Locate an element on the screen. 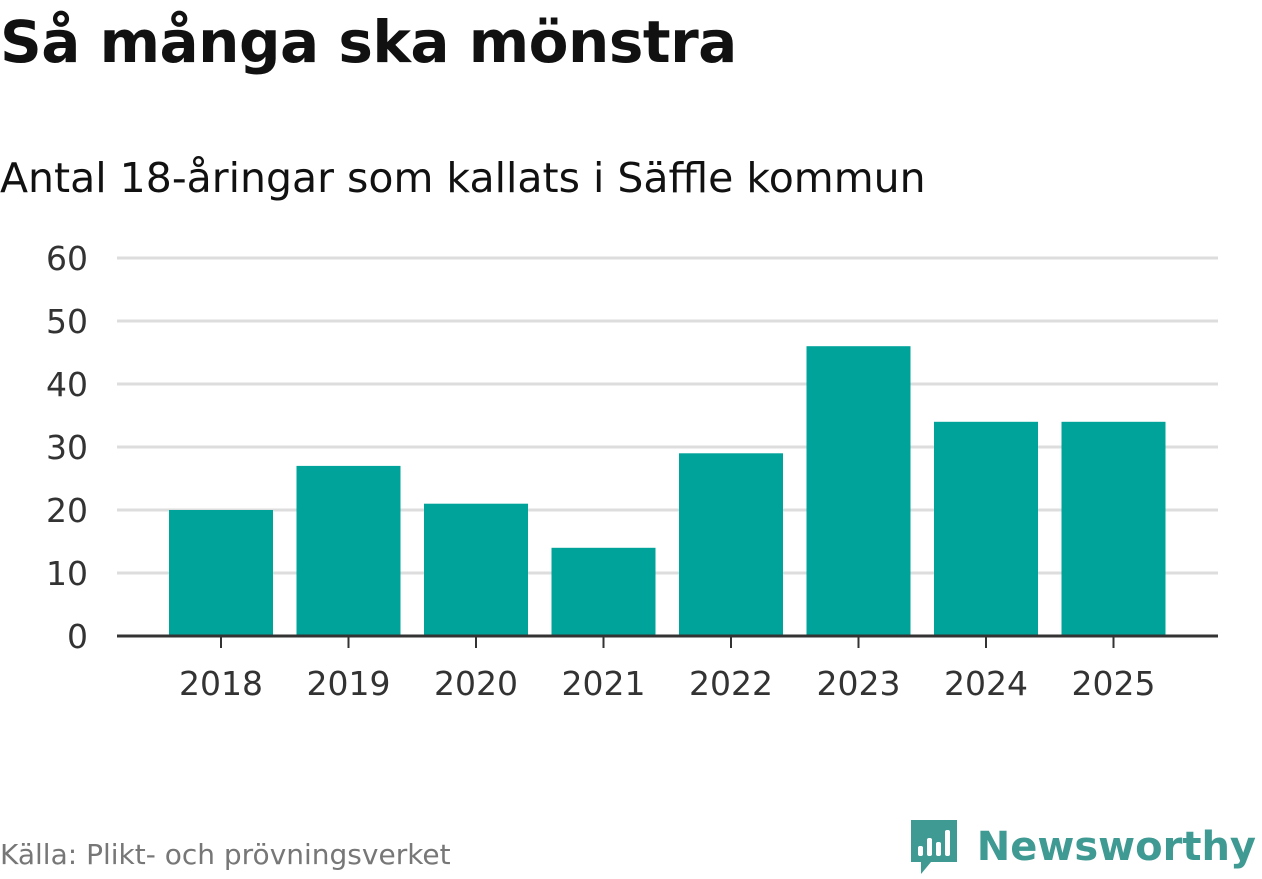  bar-2019 is located at coordinates (348, 550).